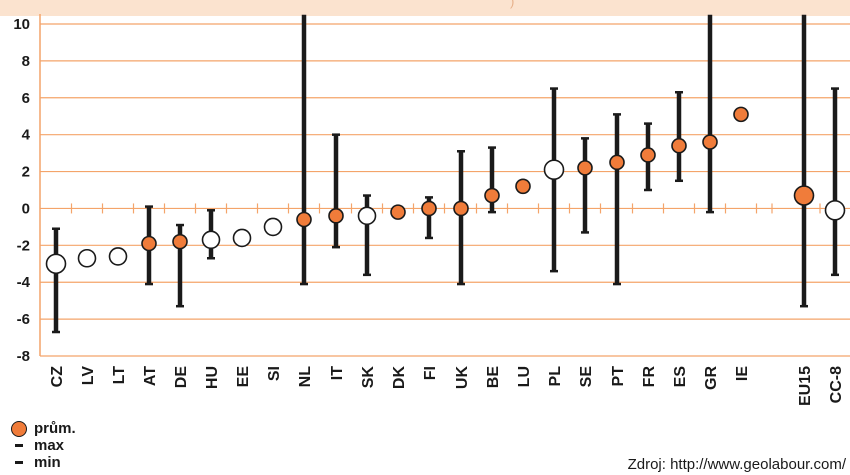 This screenshot has height=475, width=850. Describe the element at coordinates (87, 258) in the screenshot. I see `average-marker-lv` at that location.